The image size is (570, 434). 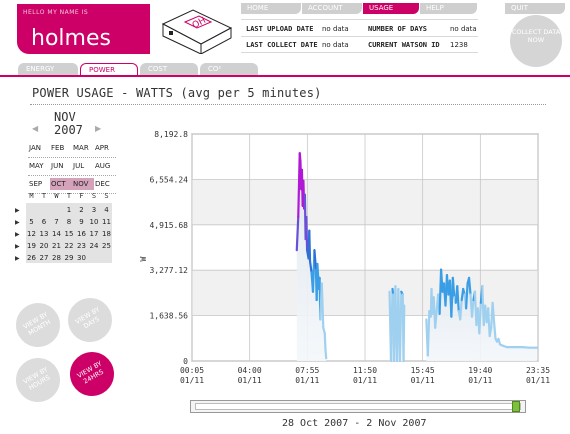 I want to click on calendar-day: 7, so click(x=56, y=221).